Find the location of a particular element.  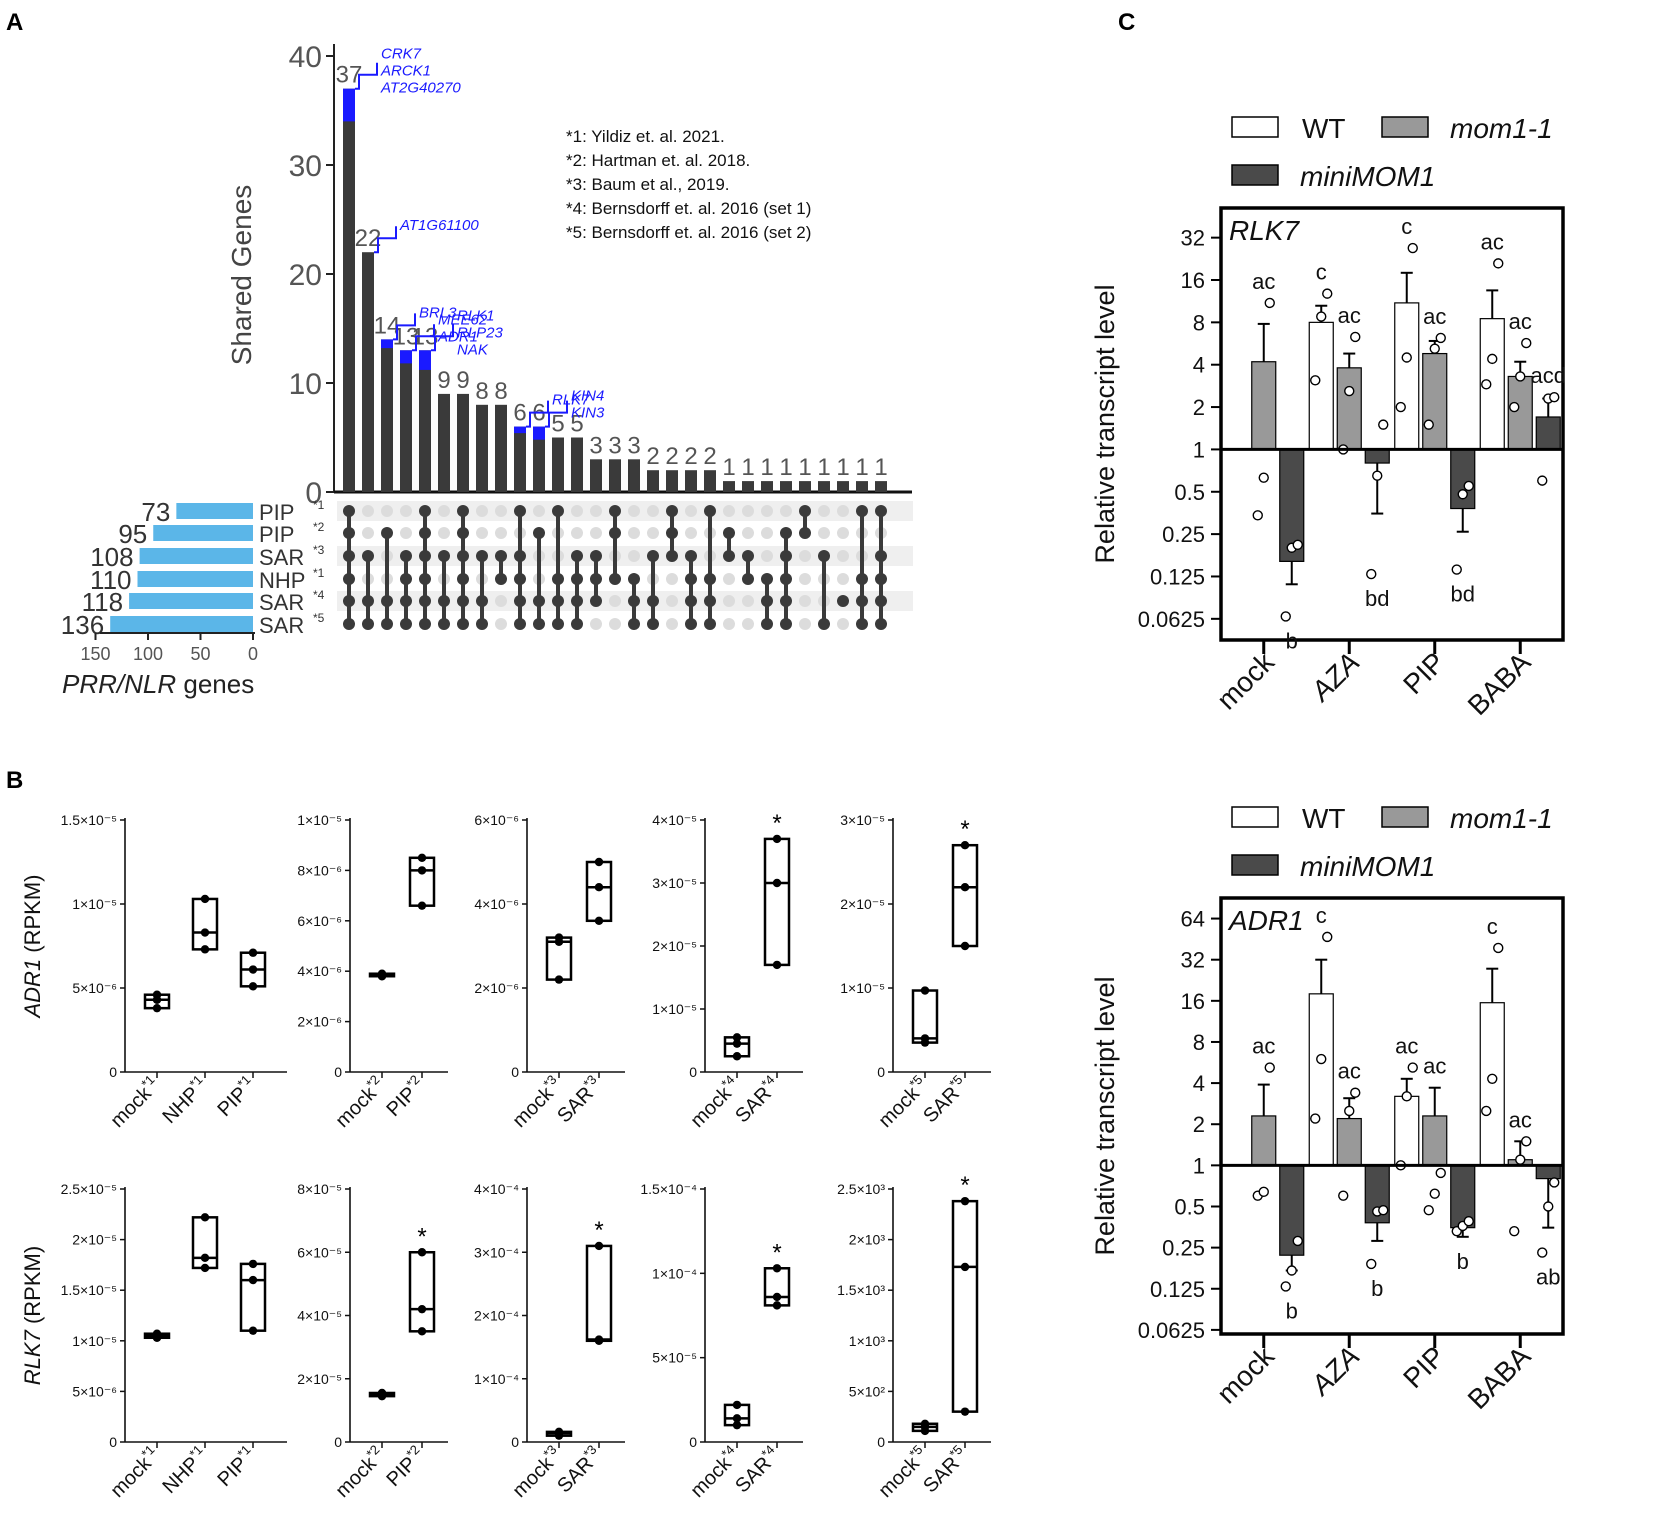

a-bar-value-label: 1 is located at coordinates (861, 467).